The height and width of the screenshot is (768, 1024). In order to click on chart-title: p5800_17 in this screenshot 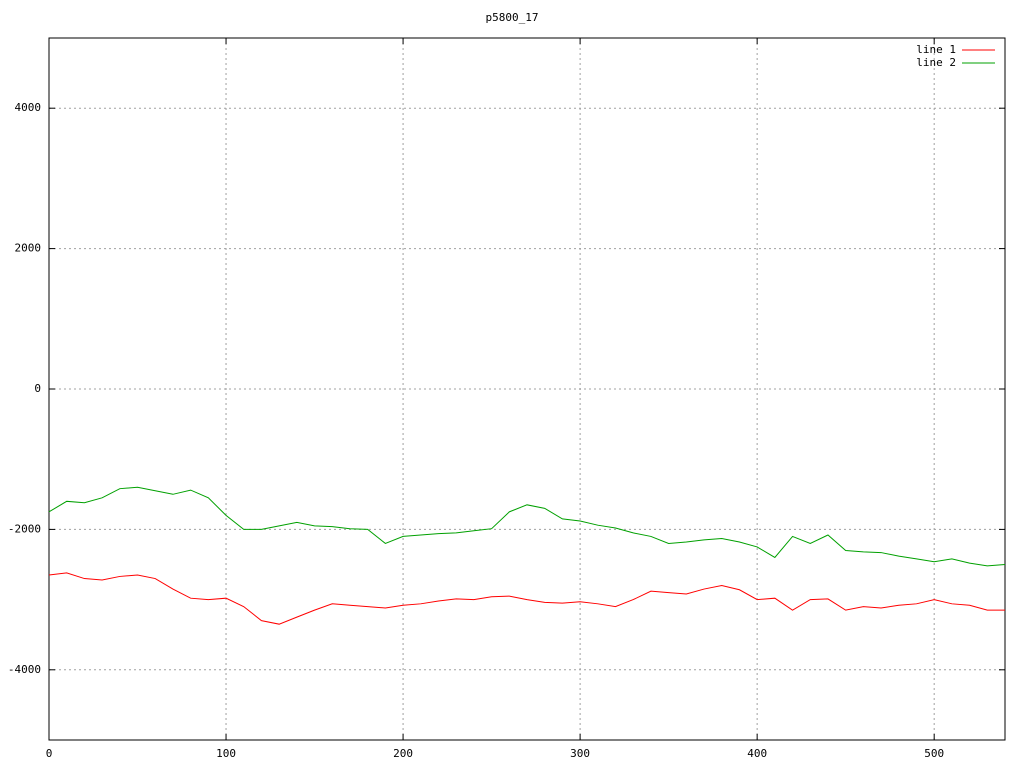, I will do `click(512, 17)`.